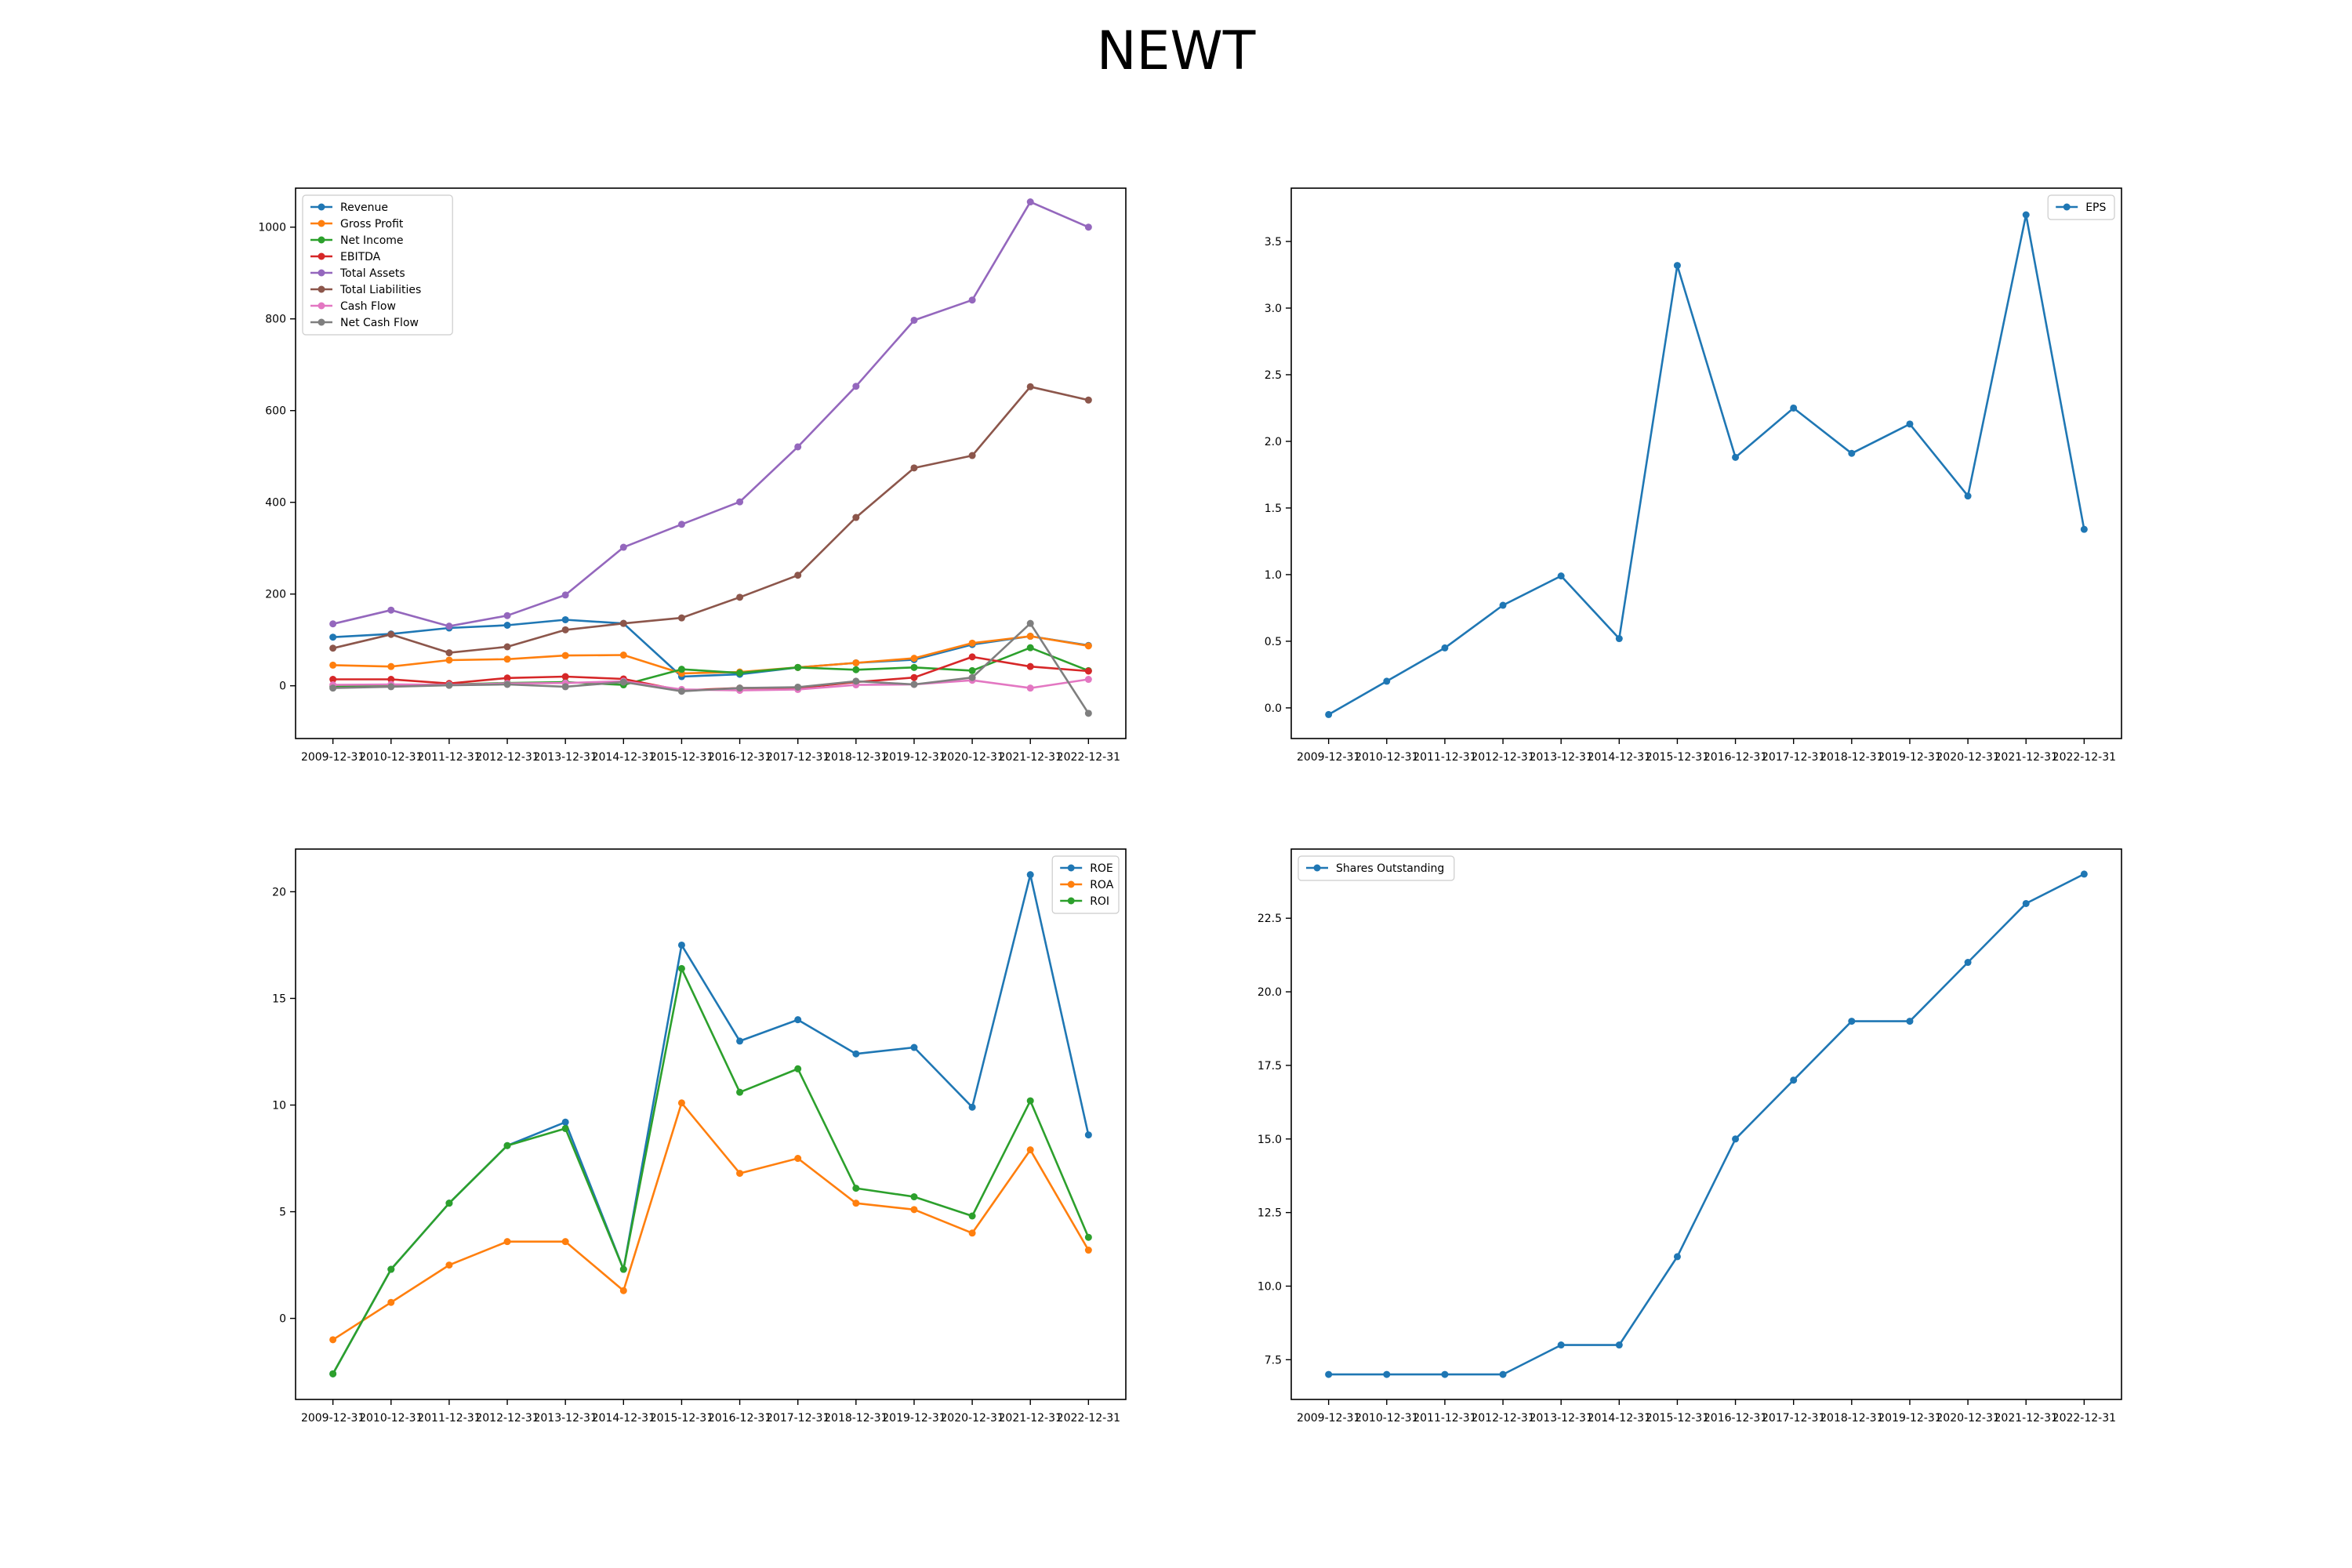 This screenshot has width=2352, height=1568. I want to click on y-tick-label: 12.5, so click(1270, 1213).